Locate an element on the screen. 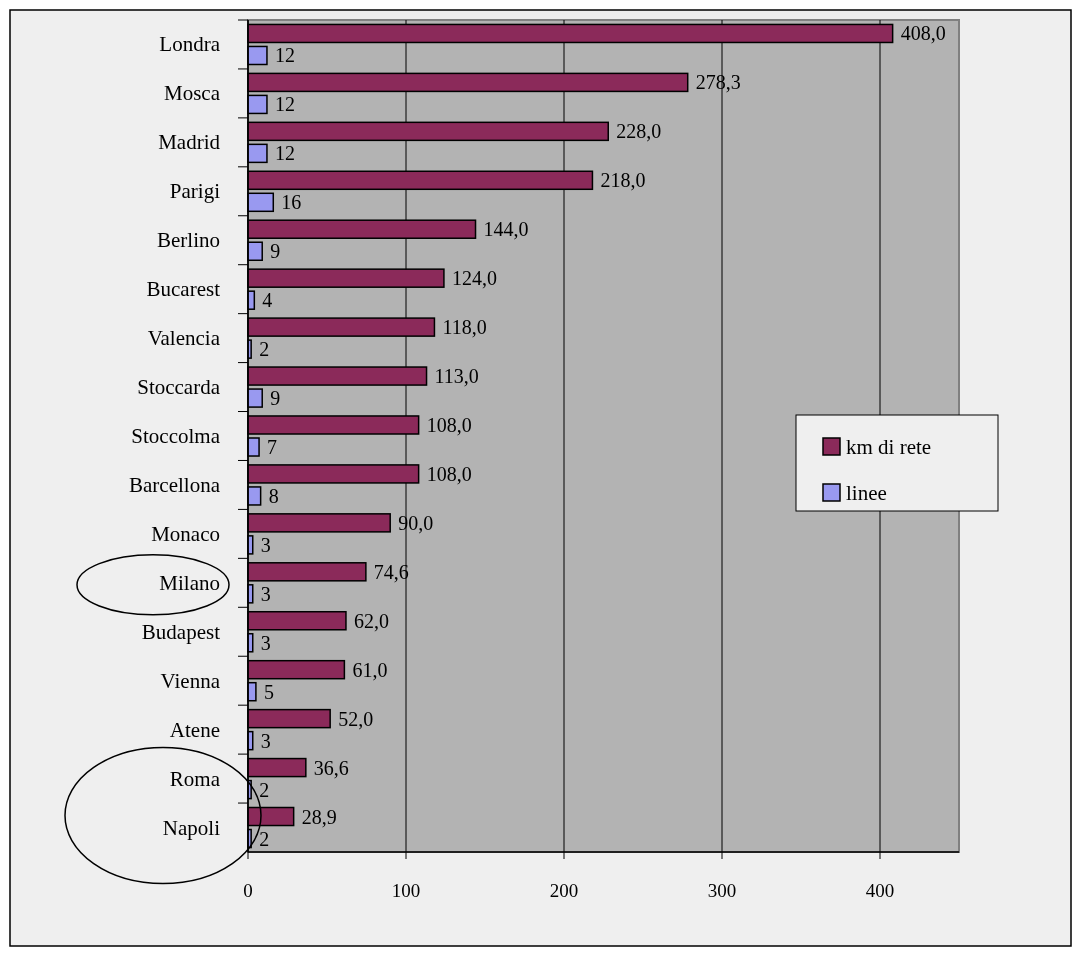 The width and height of the screenshot is (1073, 955). data-label: 16 is located at coordinates (291, 202).